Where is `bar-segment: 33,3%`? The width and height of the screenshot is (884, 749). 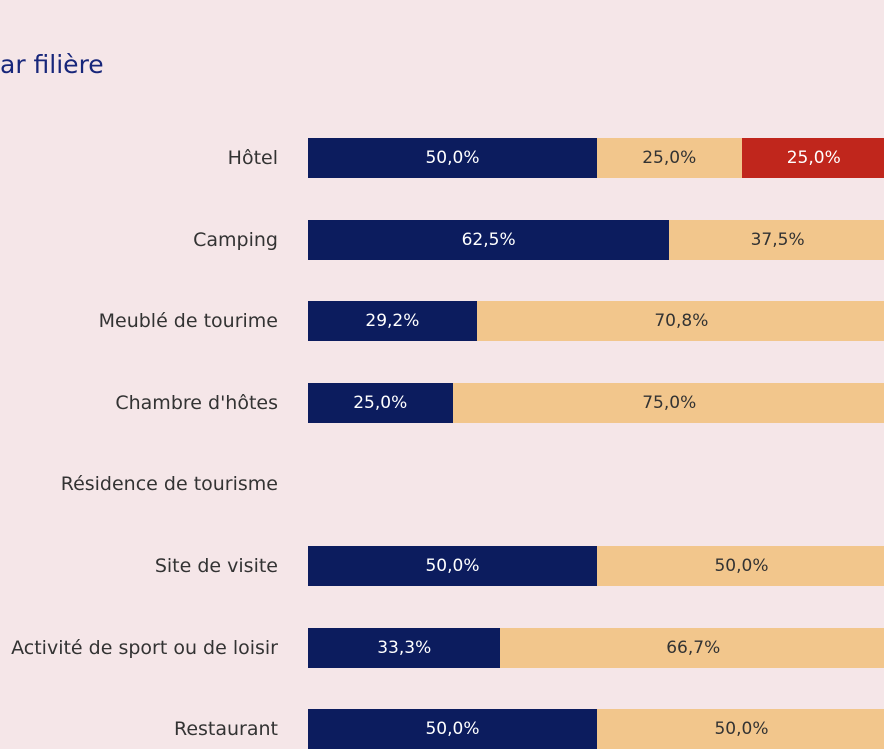 bar-segment: 33,3% is located at coordinates (404, 648).